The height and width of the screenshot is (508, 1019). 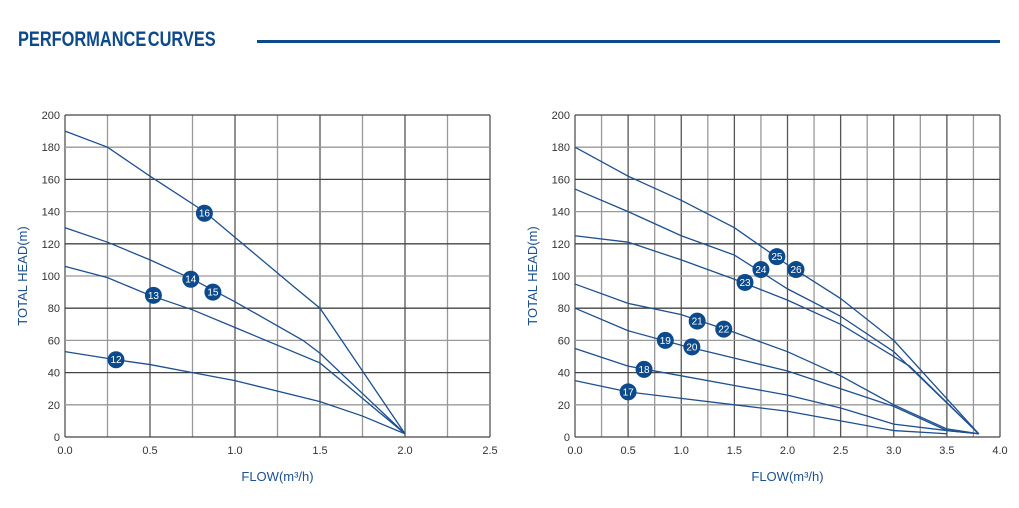 I want to click on series-label-23: 23, so click(x=745, y=283).